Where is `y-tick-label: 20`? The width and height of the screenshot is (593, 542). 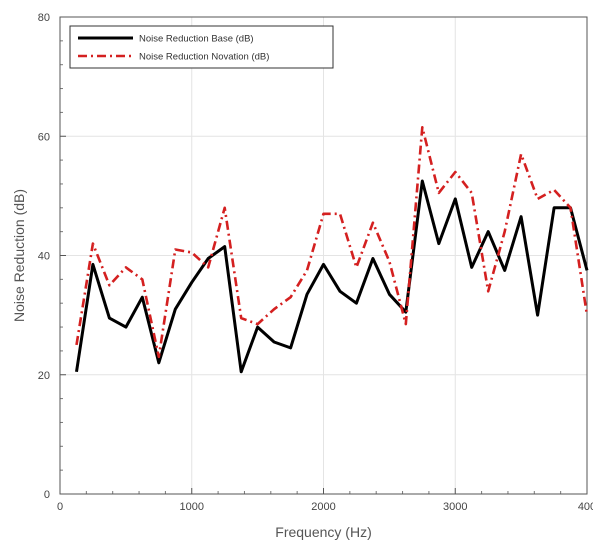
y-tick-label: 20 is located at coordinates (44, 376).